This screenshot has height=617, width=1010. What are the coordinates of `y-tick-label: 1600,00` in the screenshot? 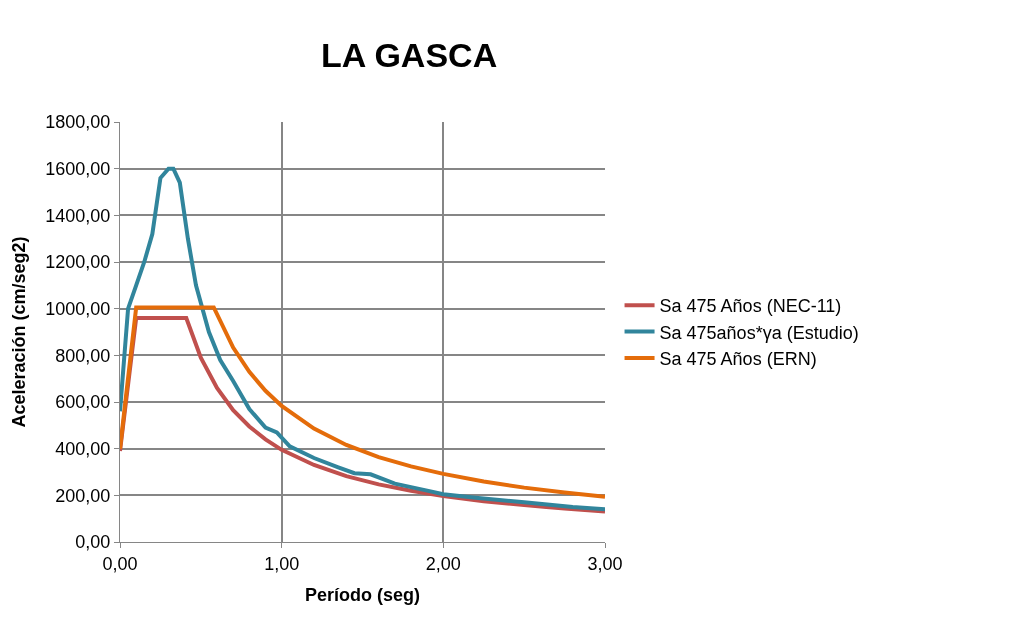 It's located at (78, 168).